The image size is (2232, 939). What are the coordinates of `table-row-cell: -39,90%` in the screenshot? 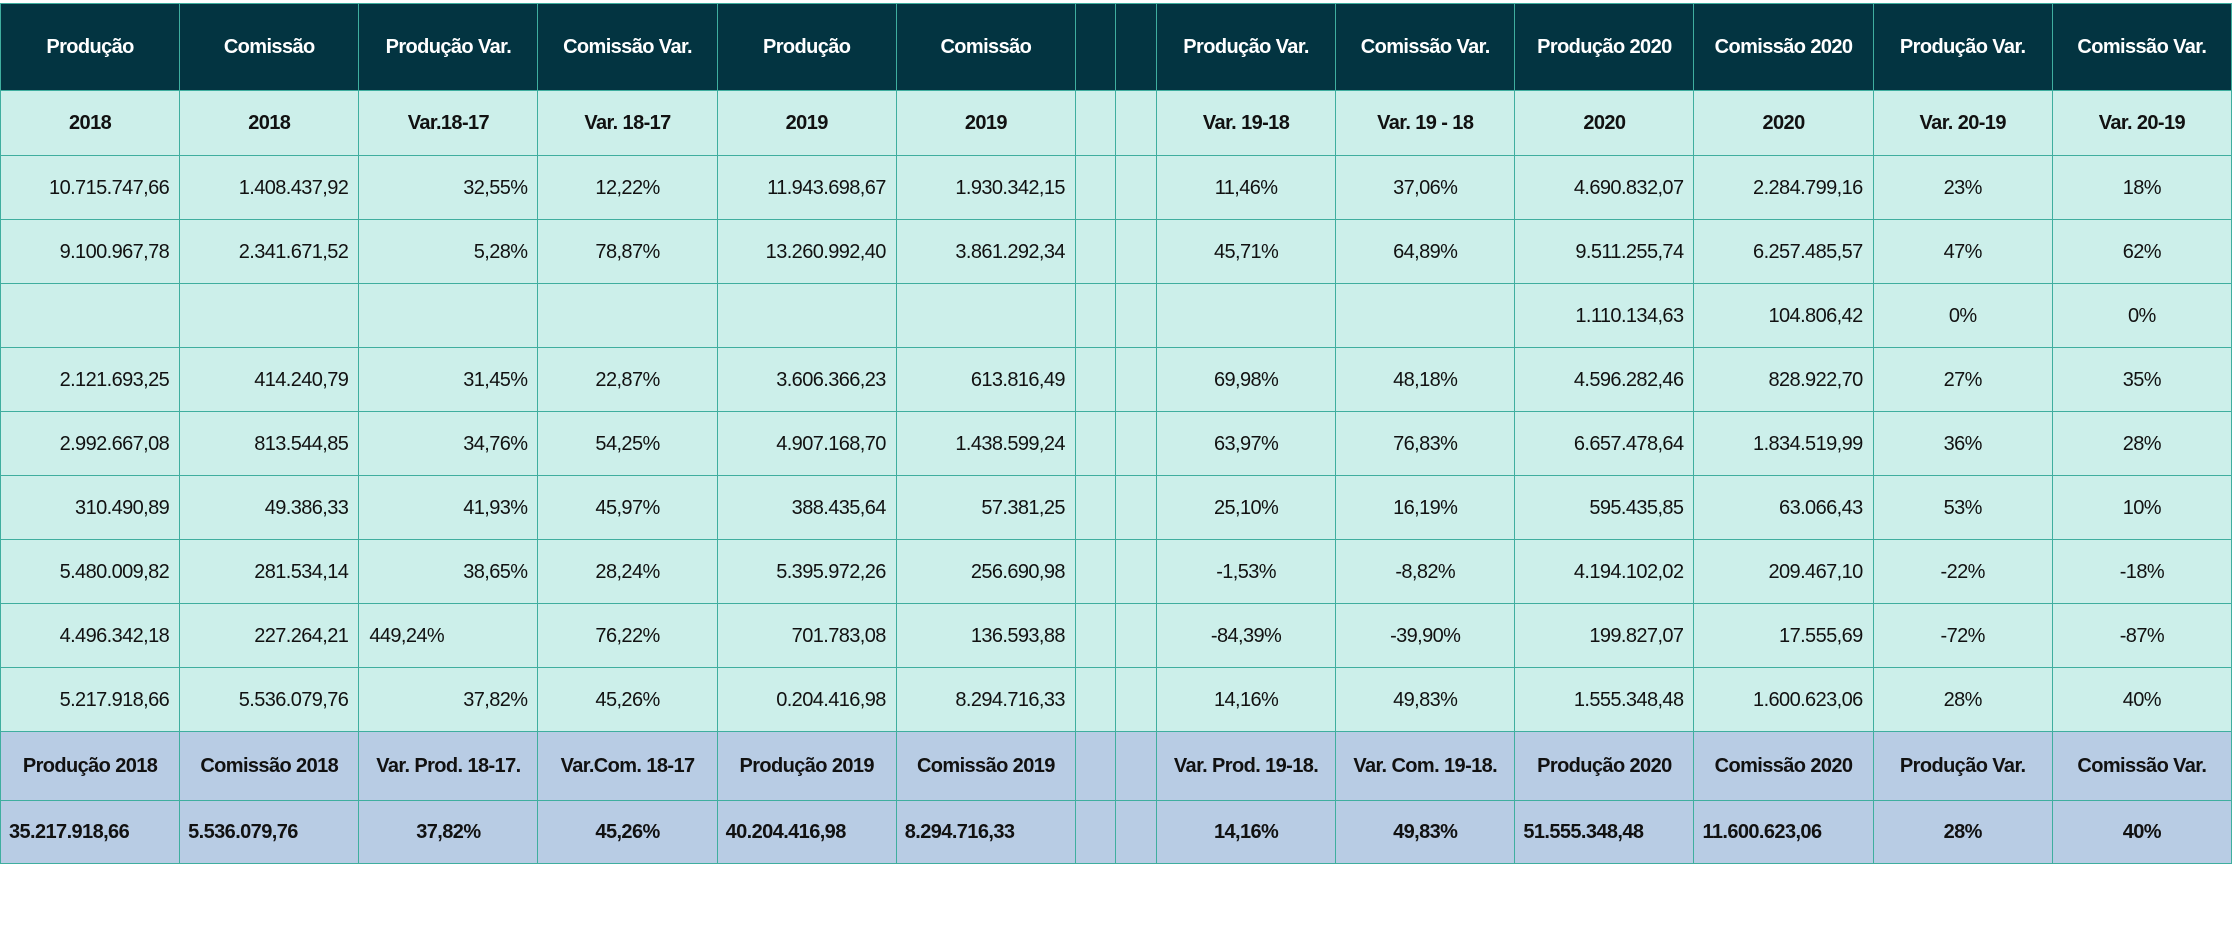 It's located at (1425, 635).